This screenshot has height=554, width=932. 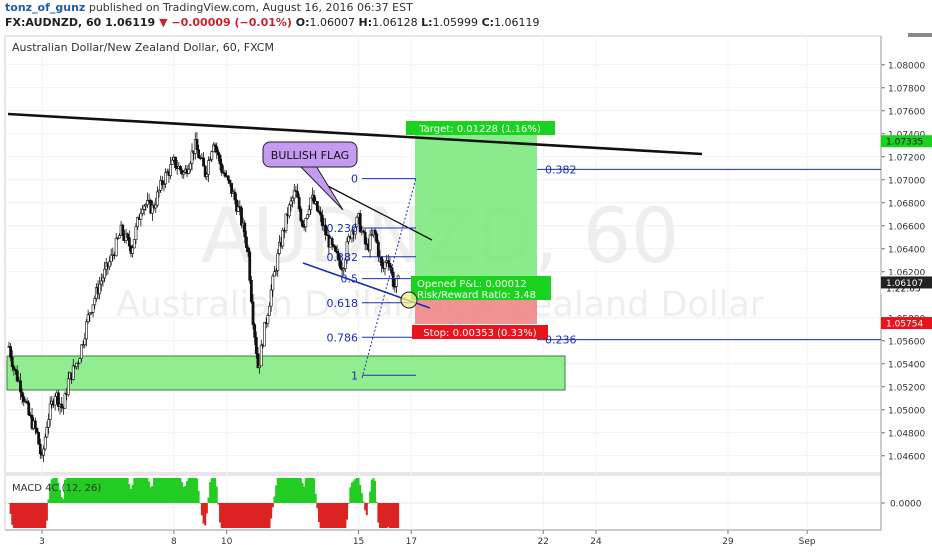 I want to click on target-label: Target: 0.01228 (1.16%), so click(x=479, y=129).